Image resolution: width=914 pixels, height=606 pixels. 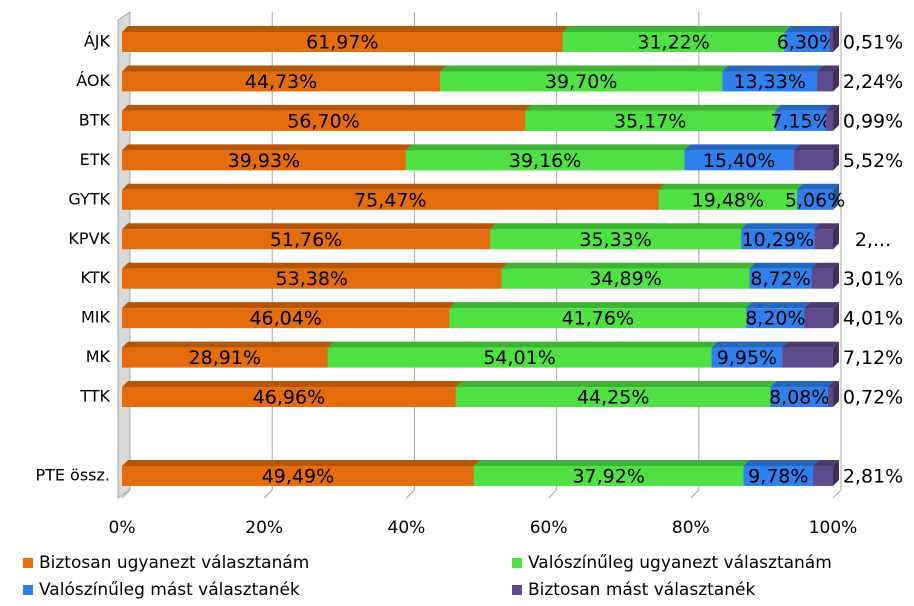 What do you see at coordinates (169, 590) in the screenshot?
I see `legend-label: Valószínűleg mást választanék` at bounding box center [169, 590].